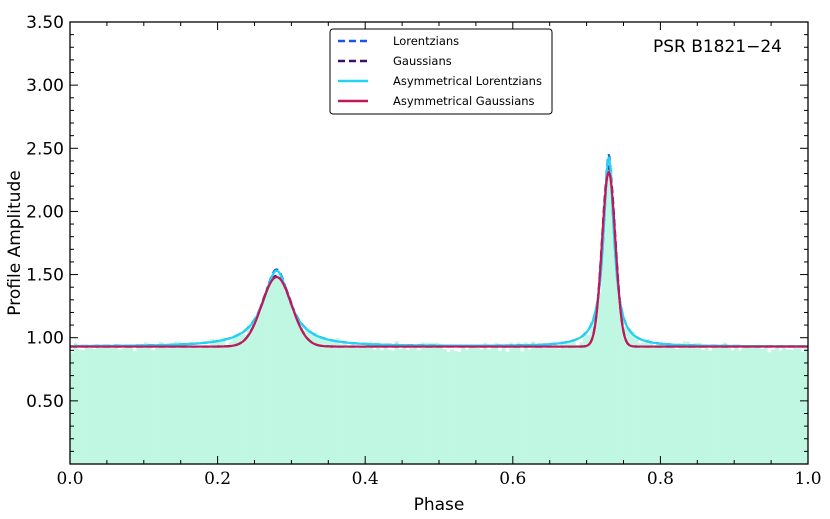  What do you see at coordinates (422, 61) in the screenshot?
I see `legend-label: Gaussians` at bounding box center [422, 61].